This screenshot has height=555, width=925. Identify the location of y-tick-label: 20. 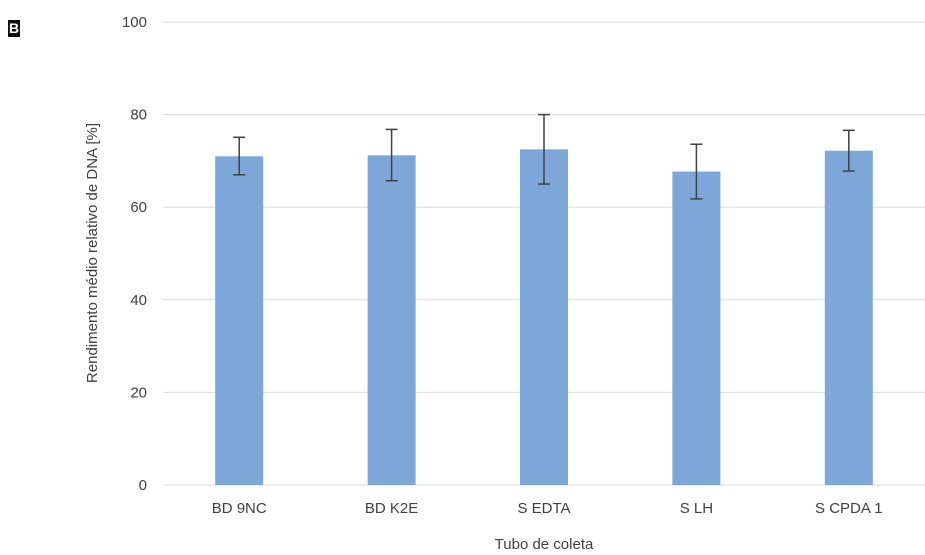
(138, 392).